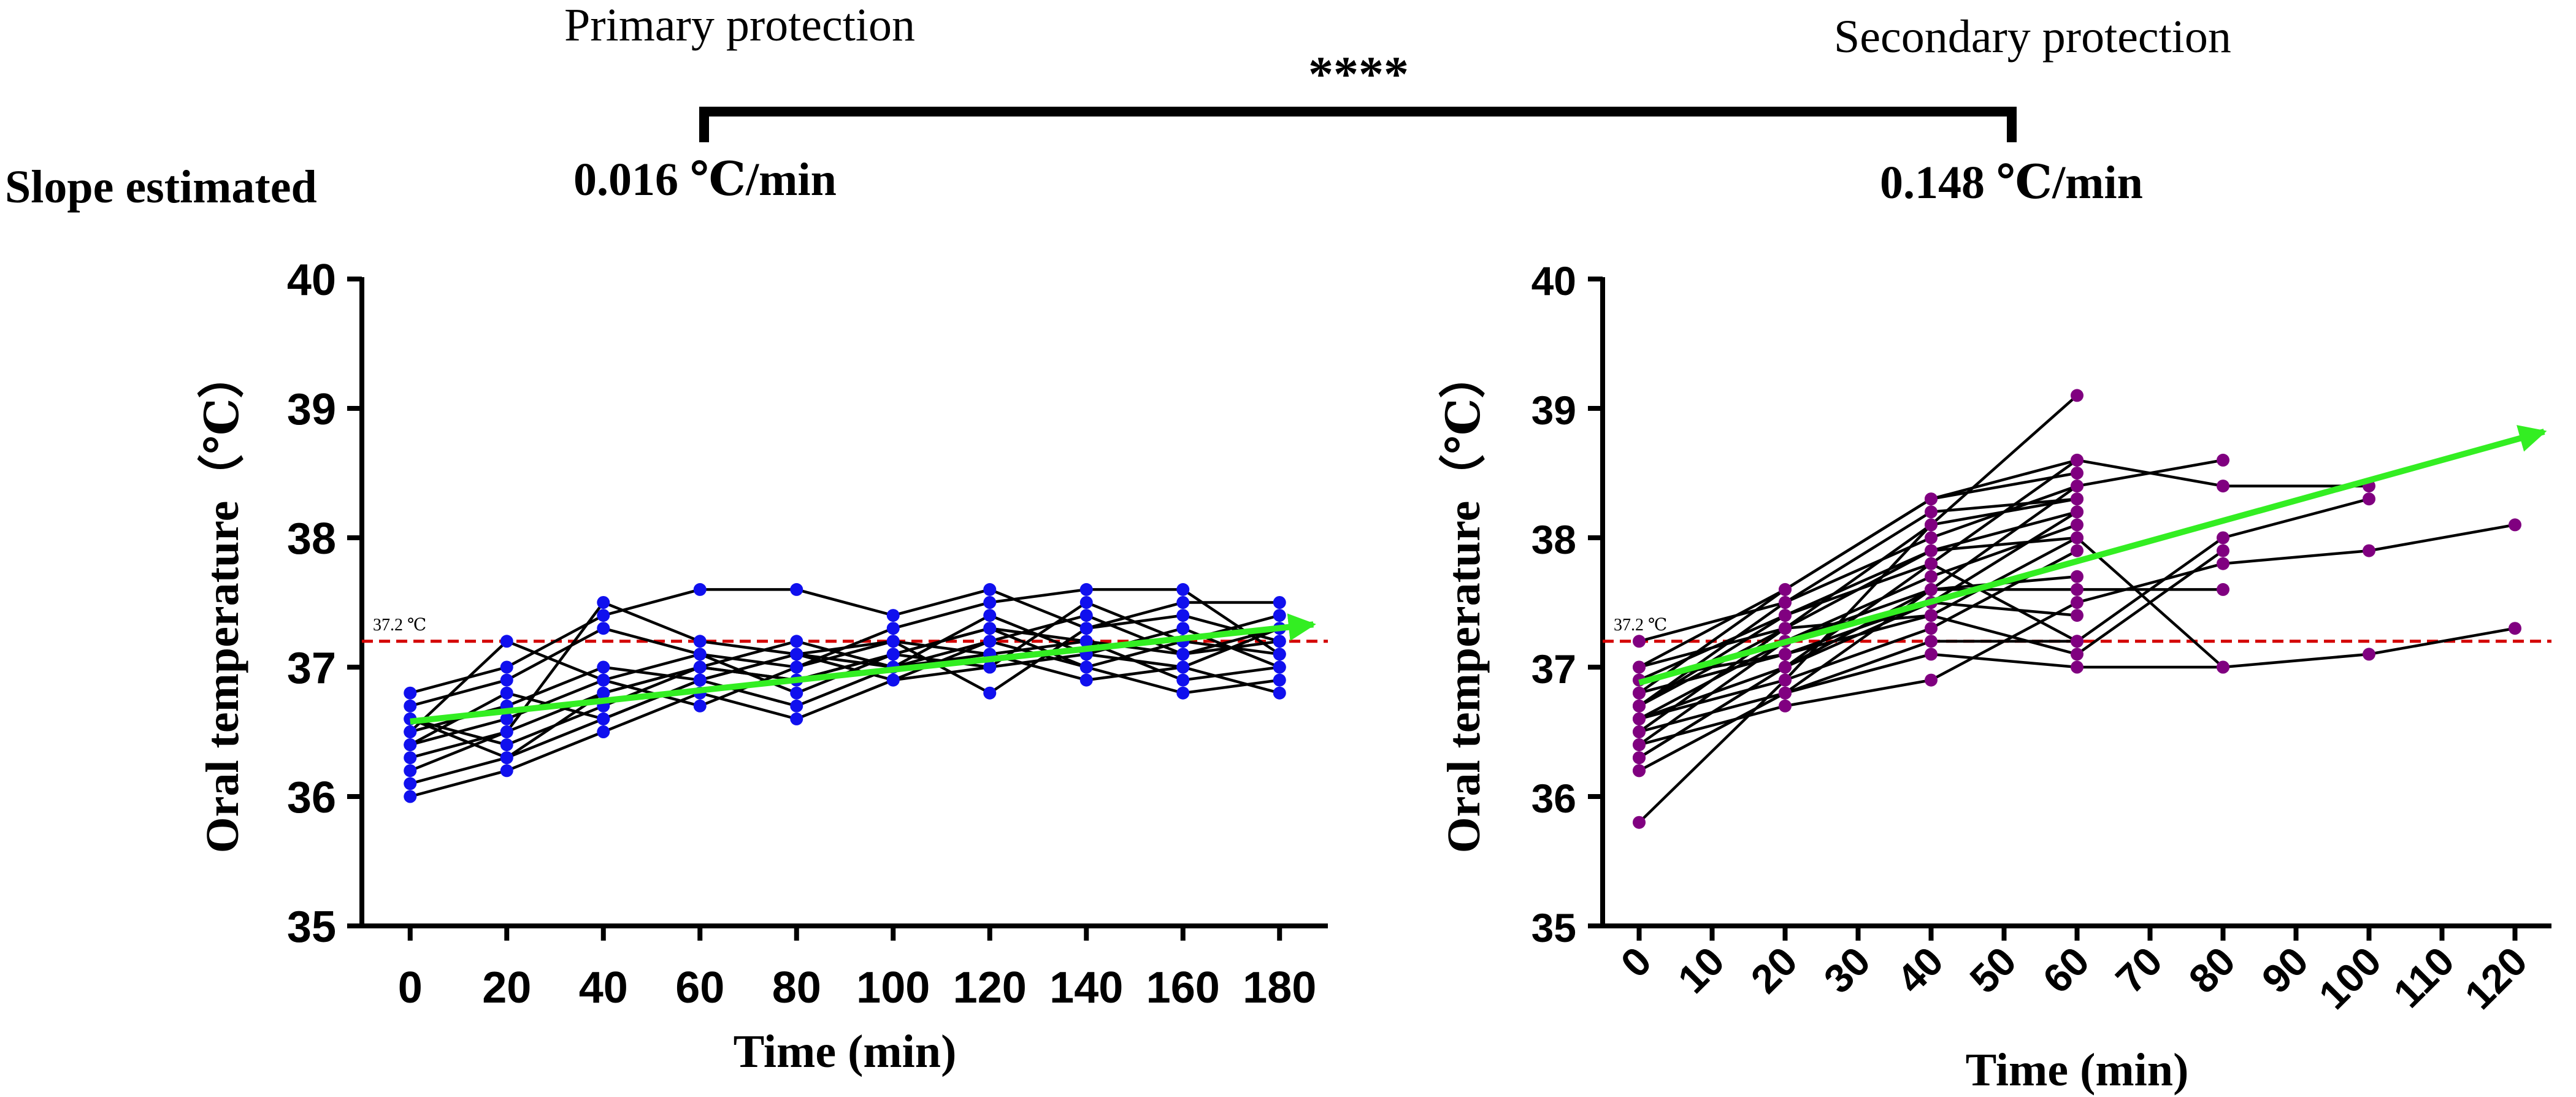 Image resolution: width=2576 pixels, height=1097 pixels. What do you see at coordinates (845, 642) in the screenshot?
I see `series-line-S8` at bounding box center [845, 642].